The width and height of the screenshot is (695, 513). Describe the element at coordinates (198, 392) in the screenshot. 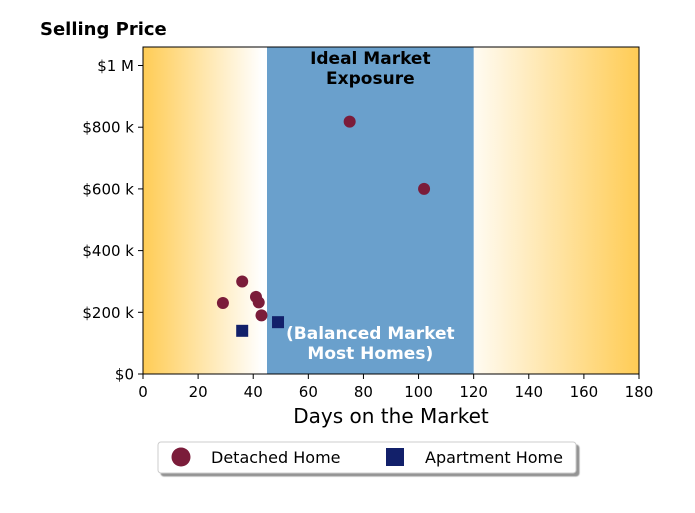

I see `x-tick-label: 20` at that location.